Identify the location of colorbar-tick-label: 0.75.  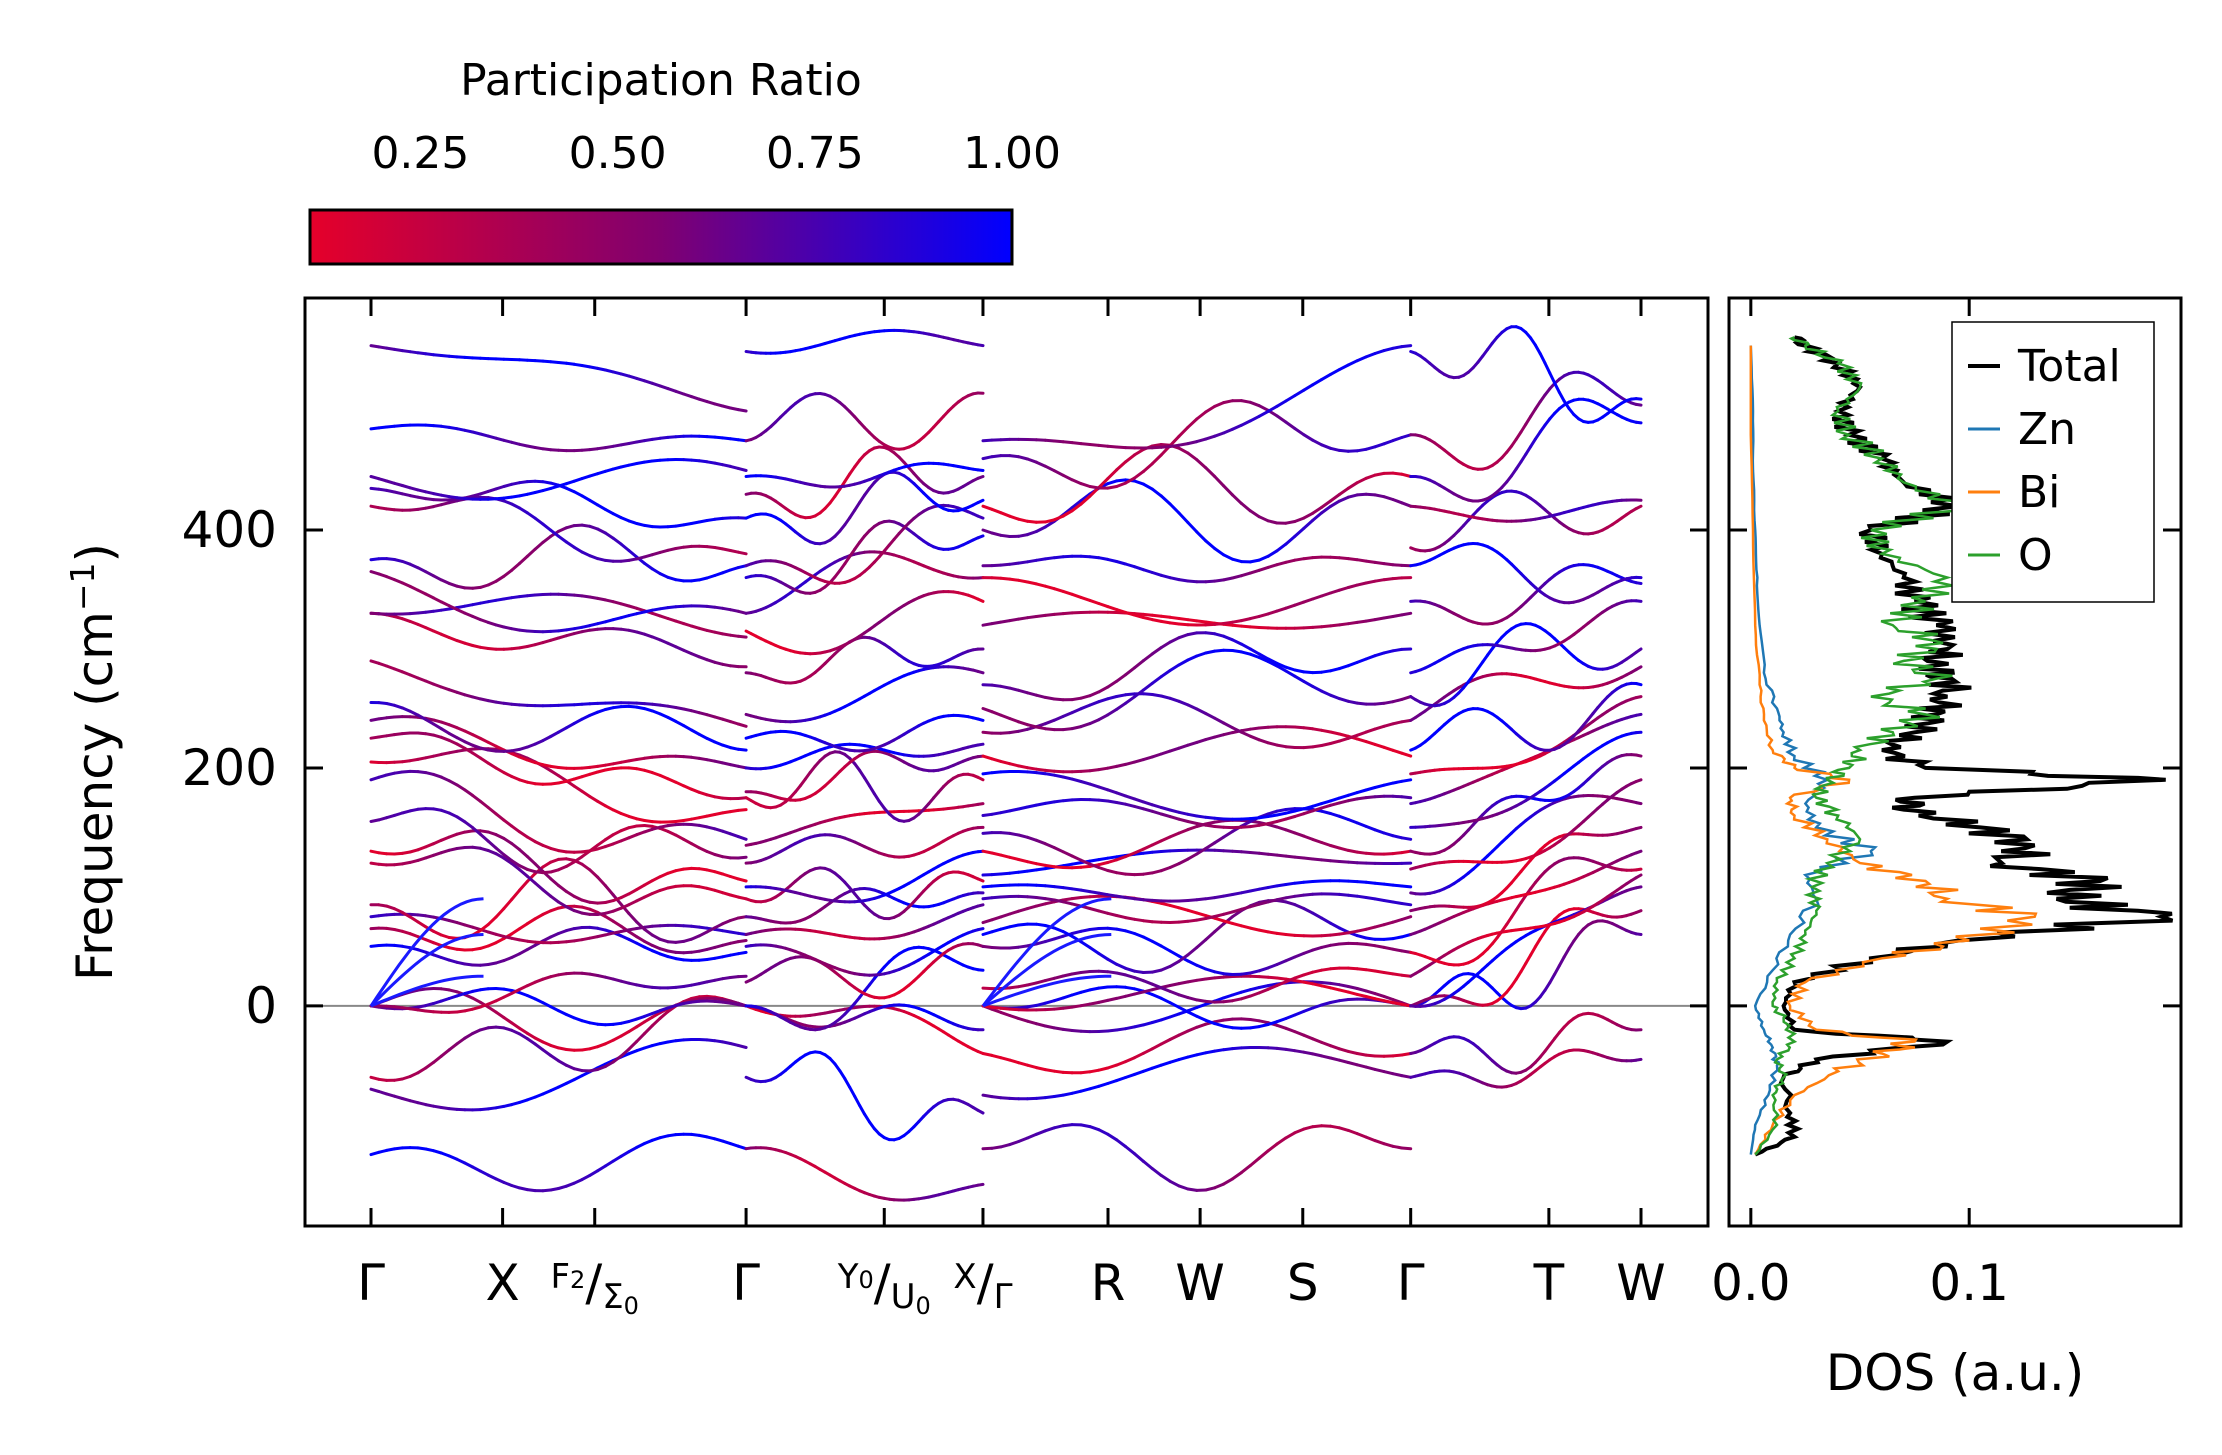
(815, 153).